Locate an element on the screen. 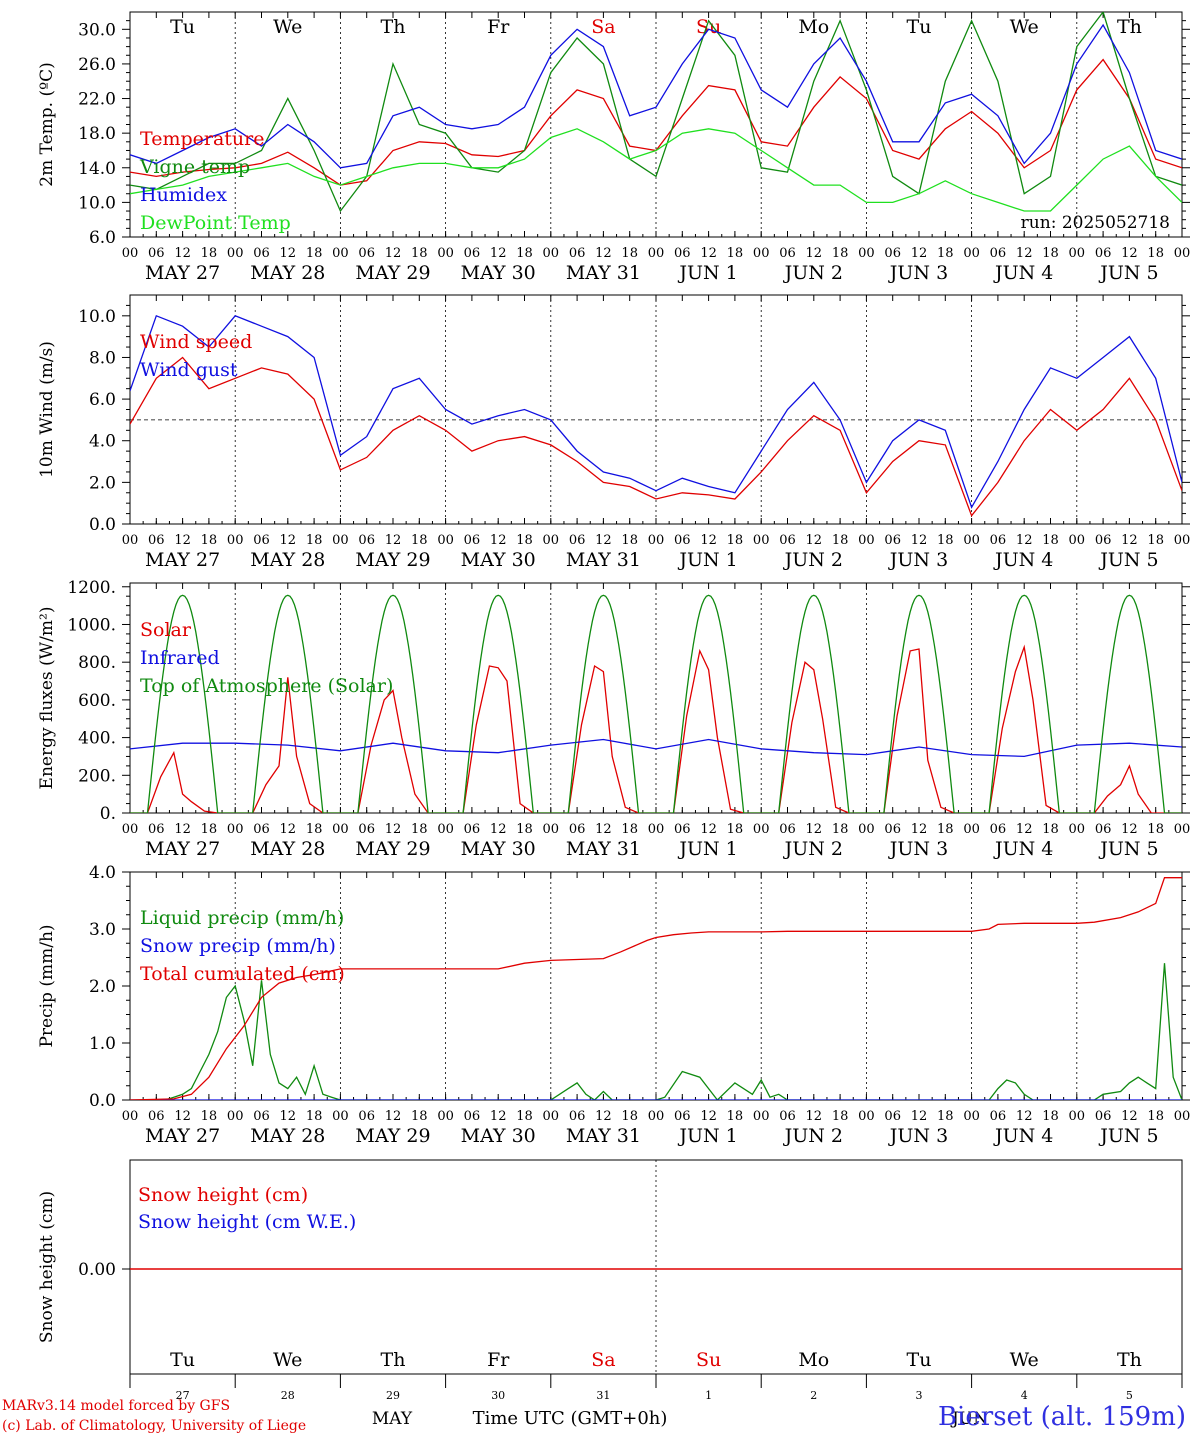  day-number-label: 5 is located at coordinates (1129, 1395).